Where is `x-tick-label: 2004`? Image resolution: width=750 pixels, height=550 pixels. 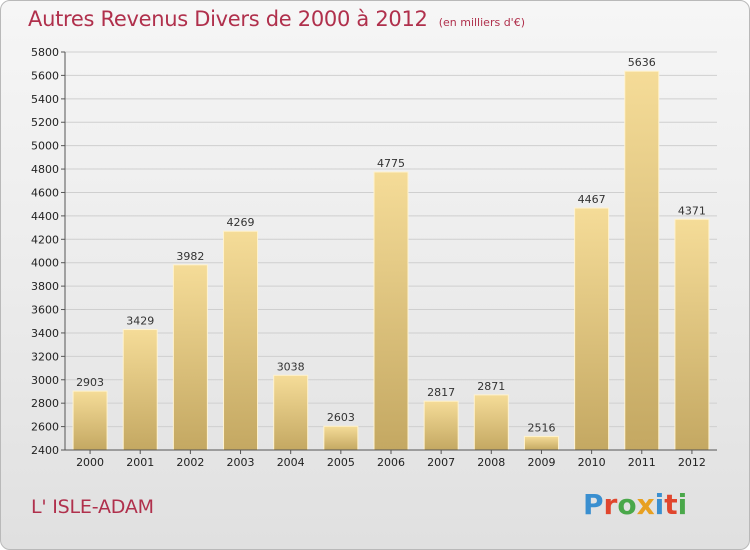 x-tick-label: 2004 is located at coordinates (291, 462).